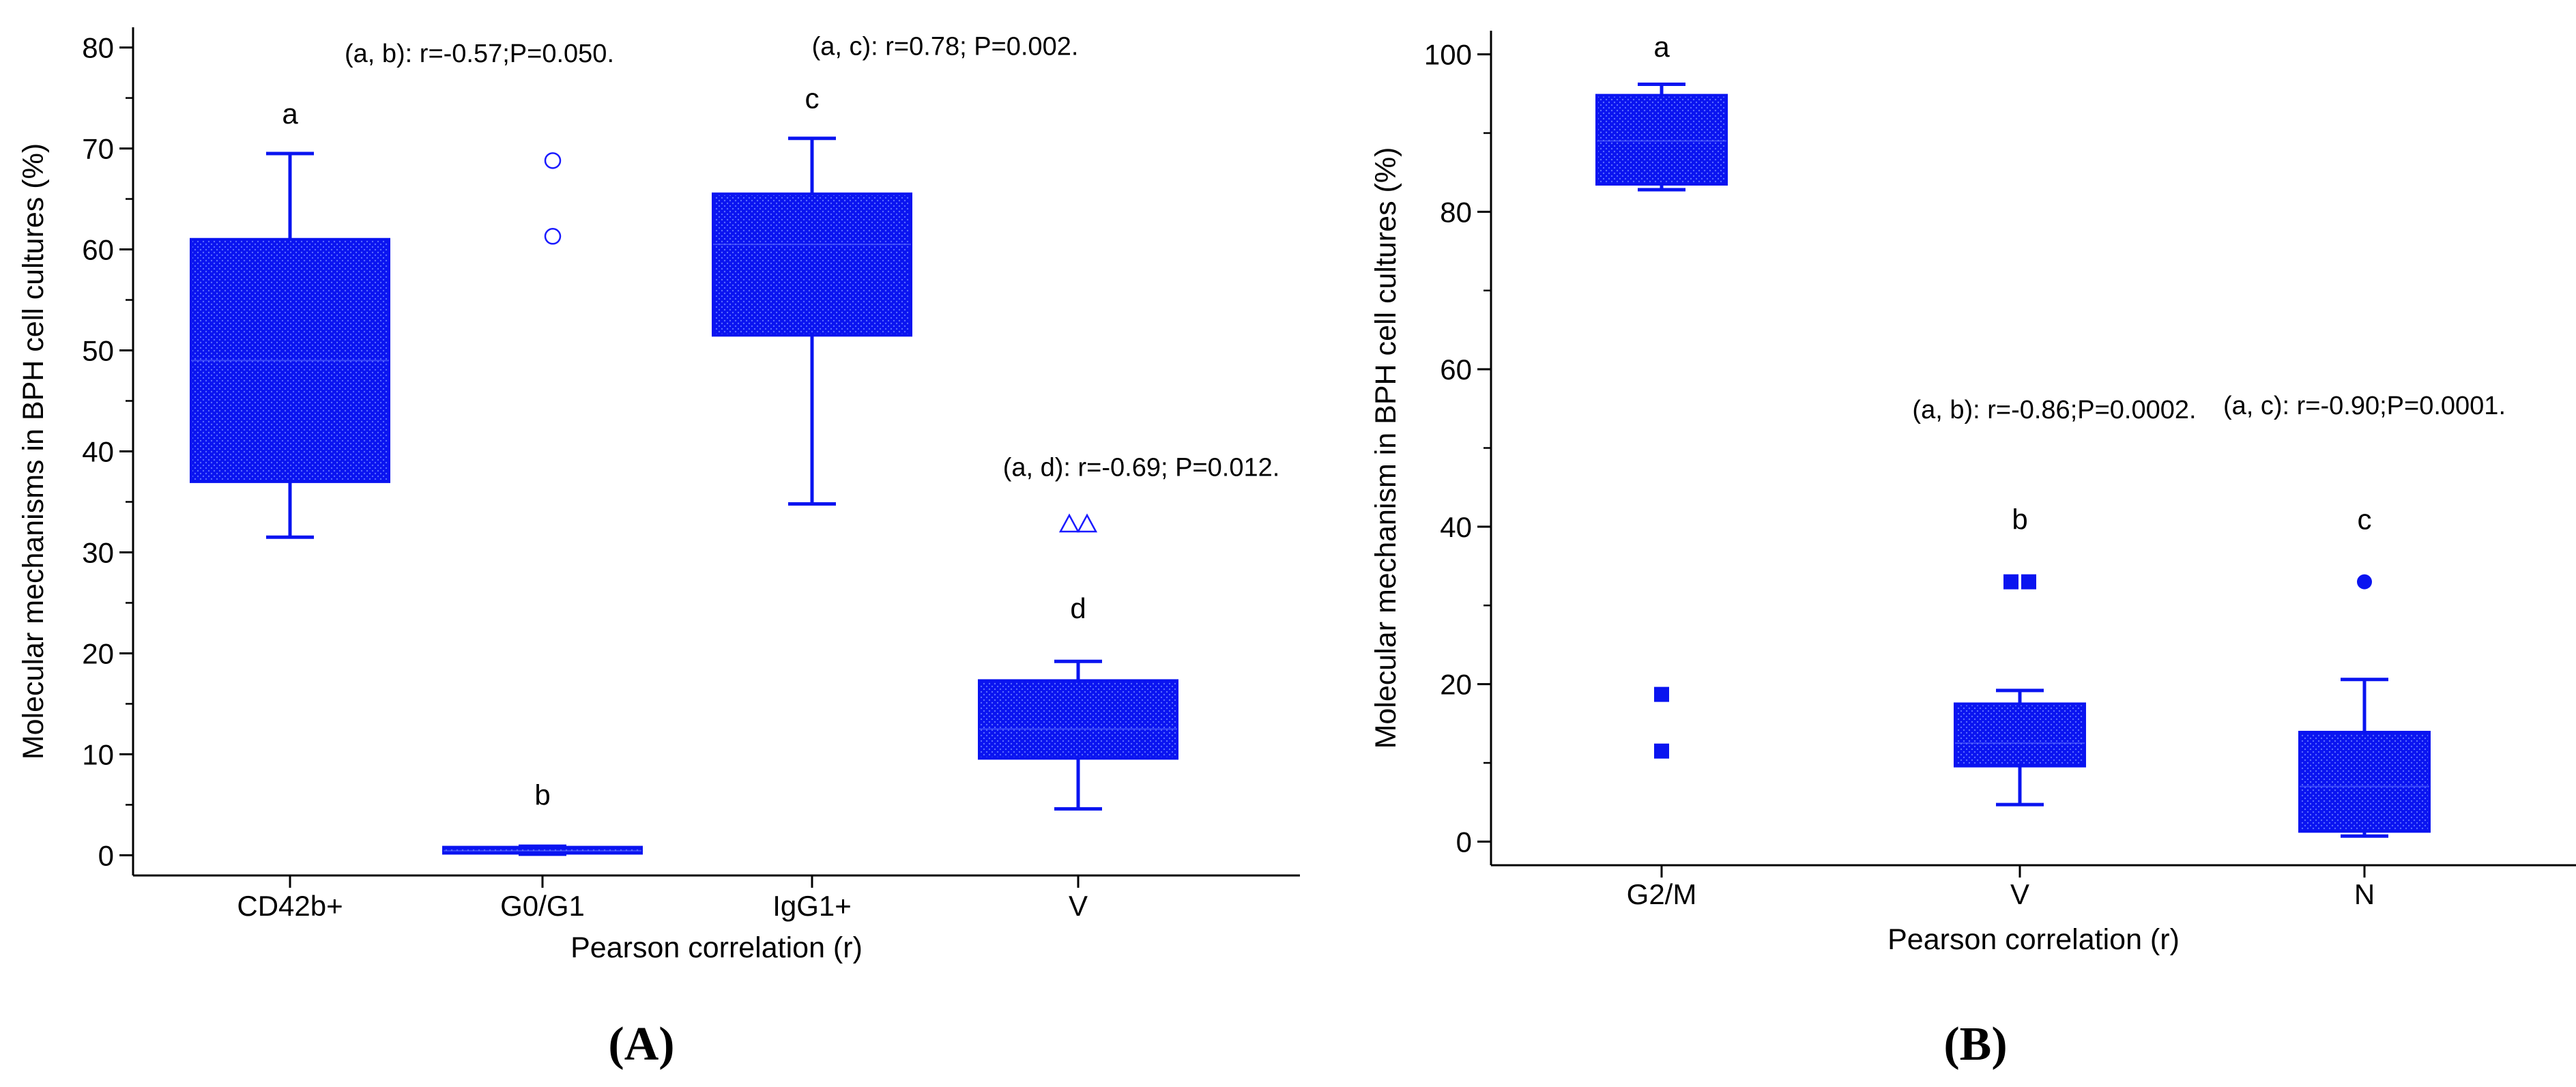 The height and width of the screenshot is (1087, 2576). What do you see at coordinates (290, 318) in the screenshot?
I see `box-group-cd42b-: a` at bounding box center [290, 318].